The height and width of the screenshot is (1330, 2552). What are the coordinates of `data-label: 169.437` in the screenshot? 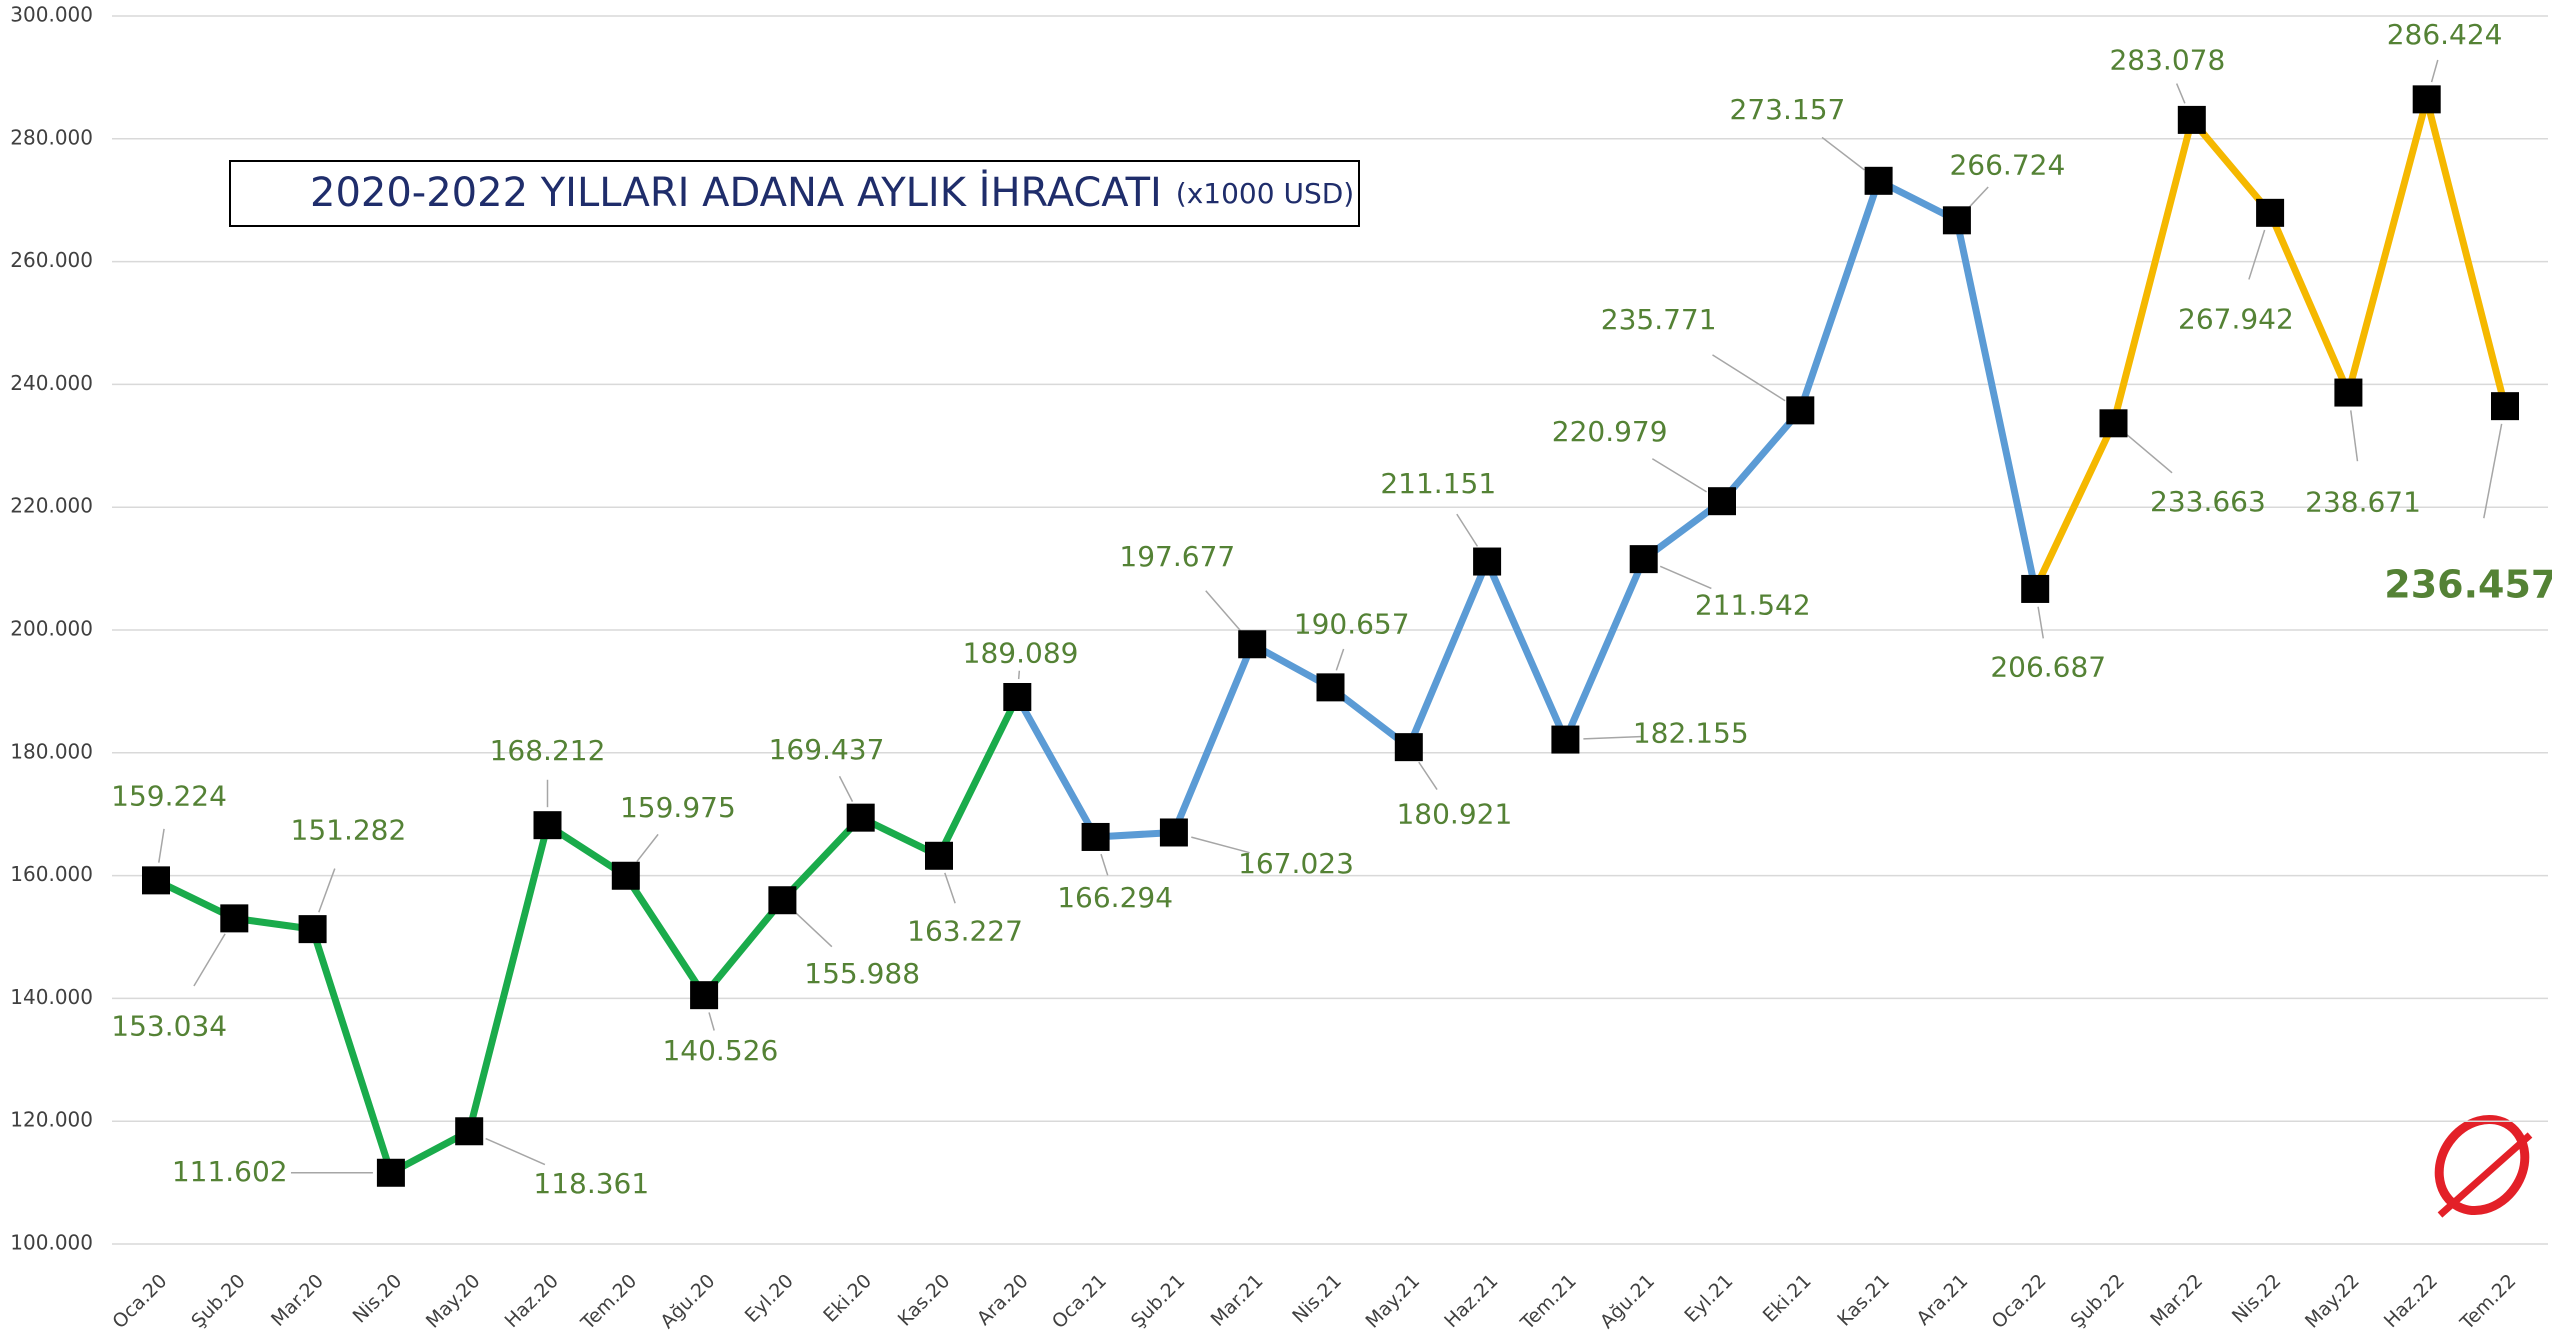 It's located at (827, 749).